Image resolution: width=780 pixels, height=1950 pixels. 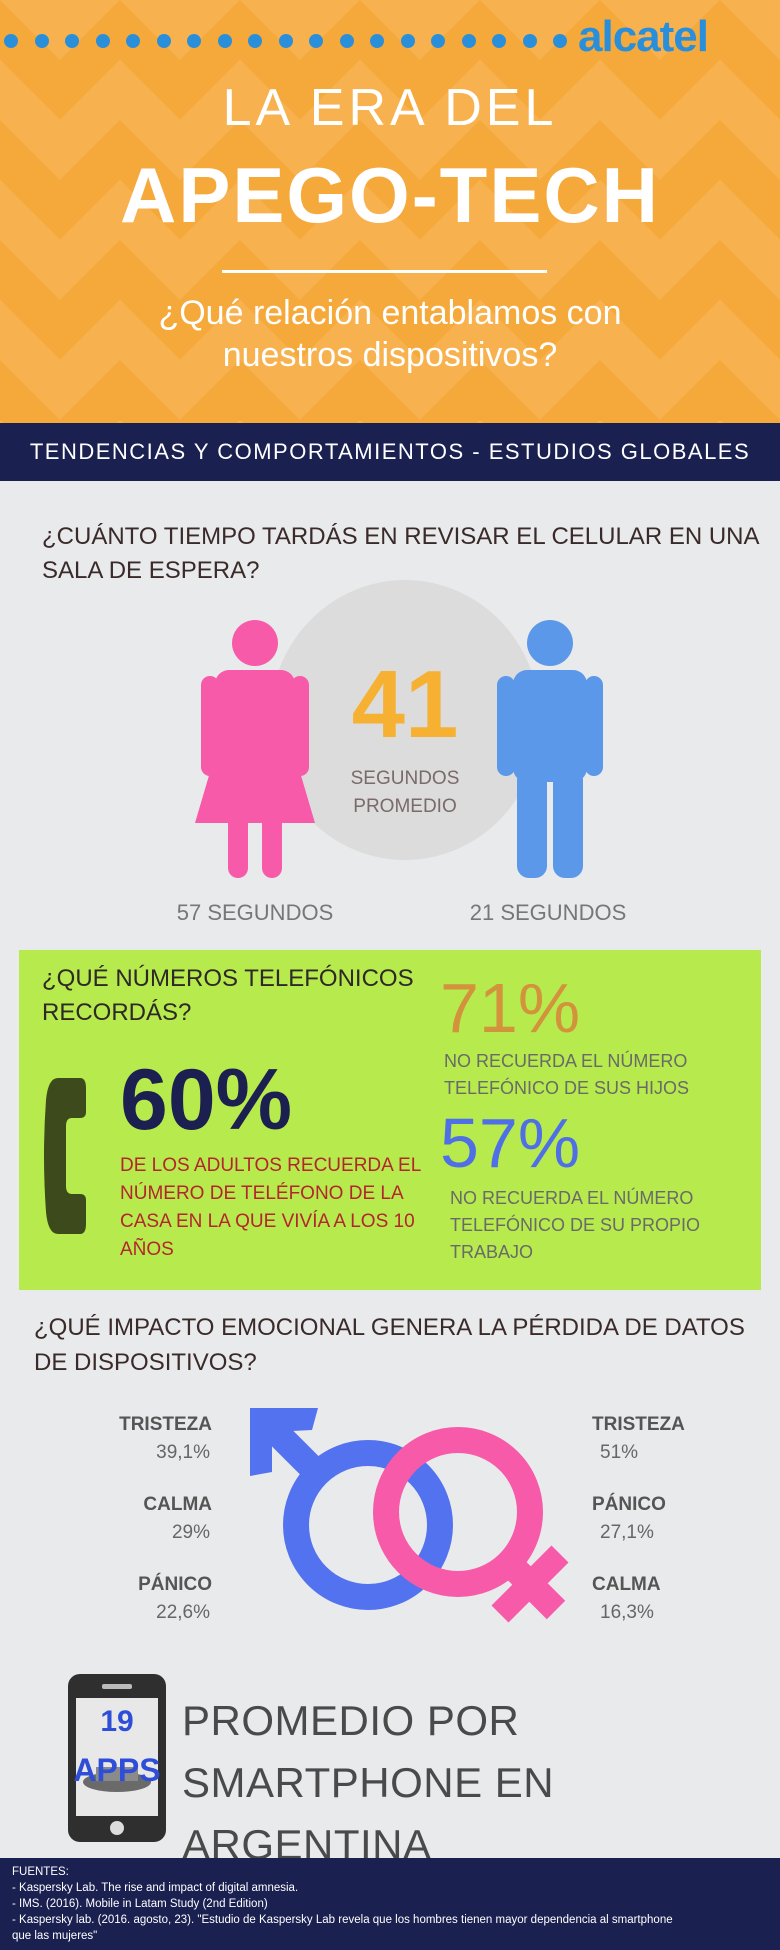 I want to click on men-emotion-label: PÁNICO, so click(x=175, y=1584).